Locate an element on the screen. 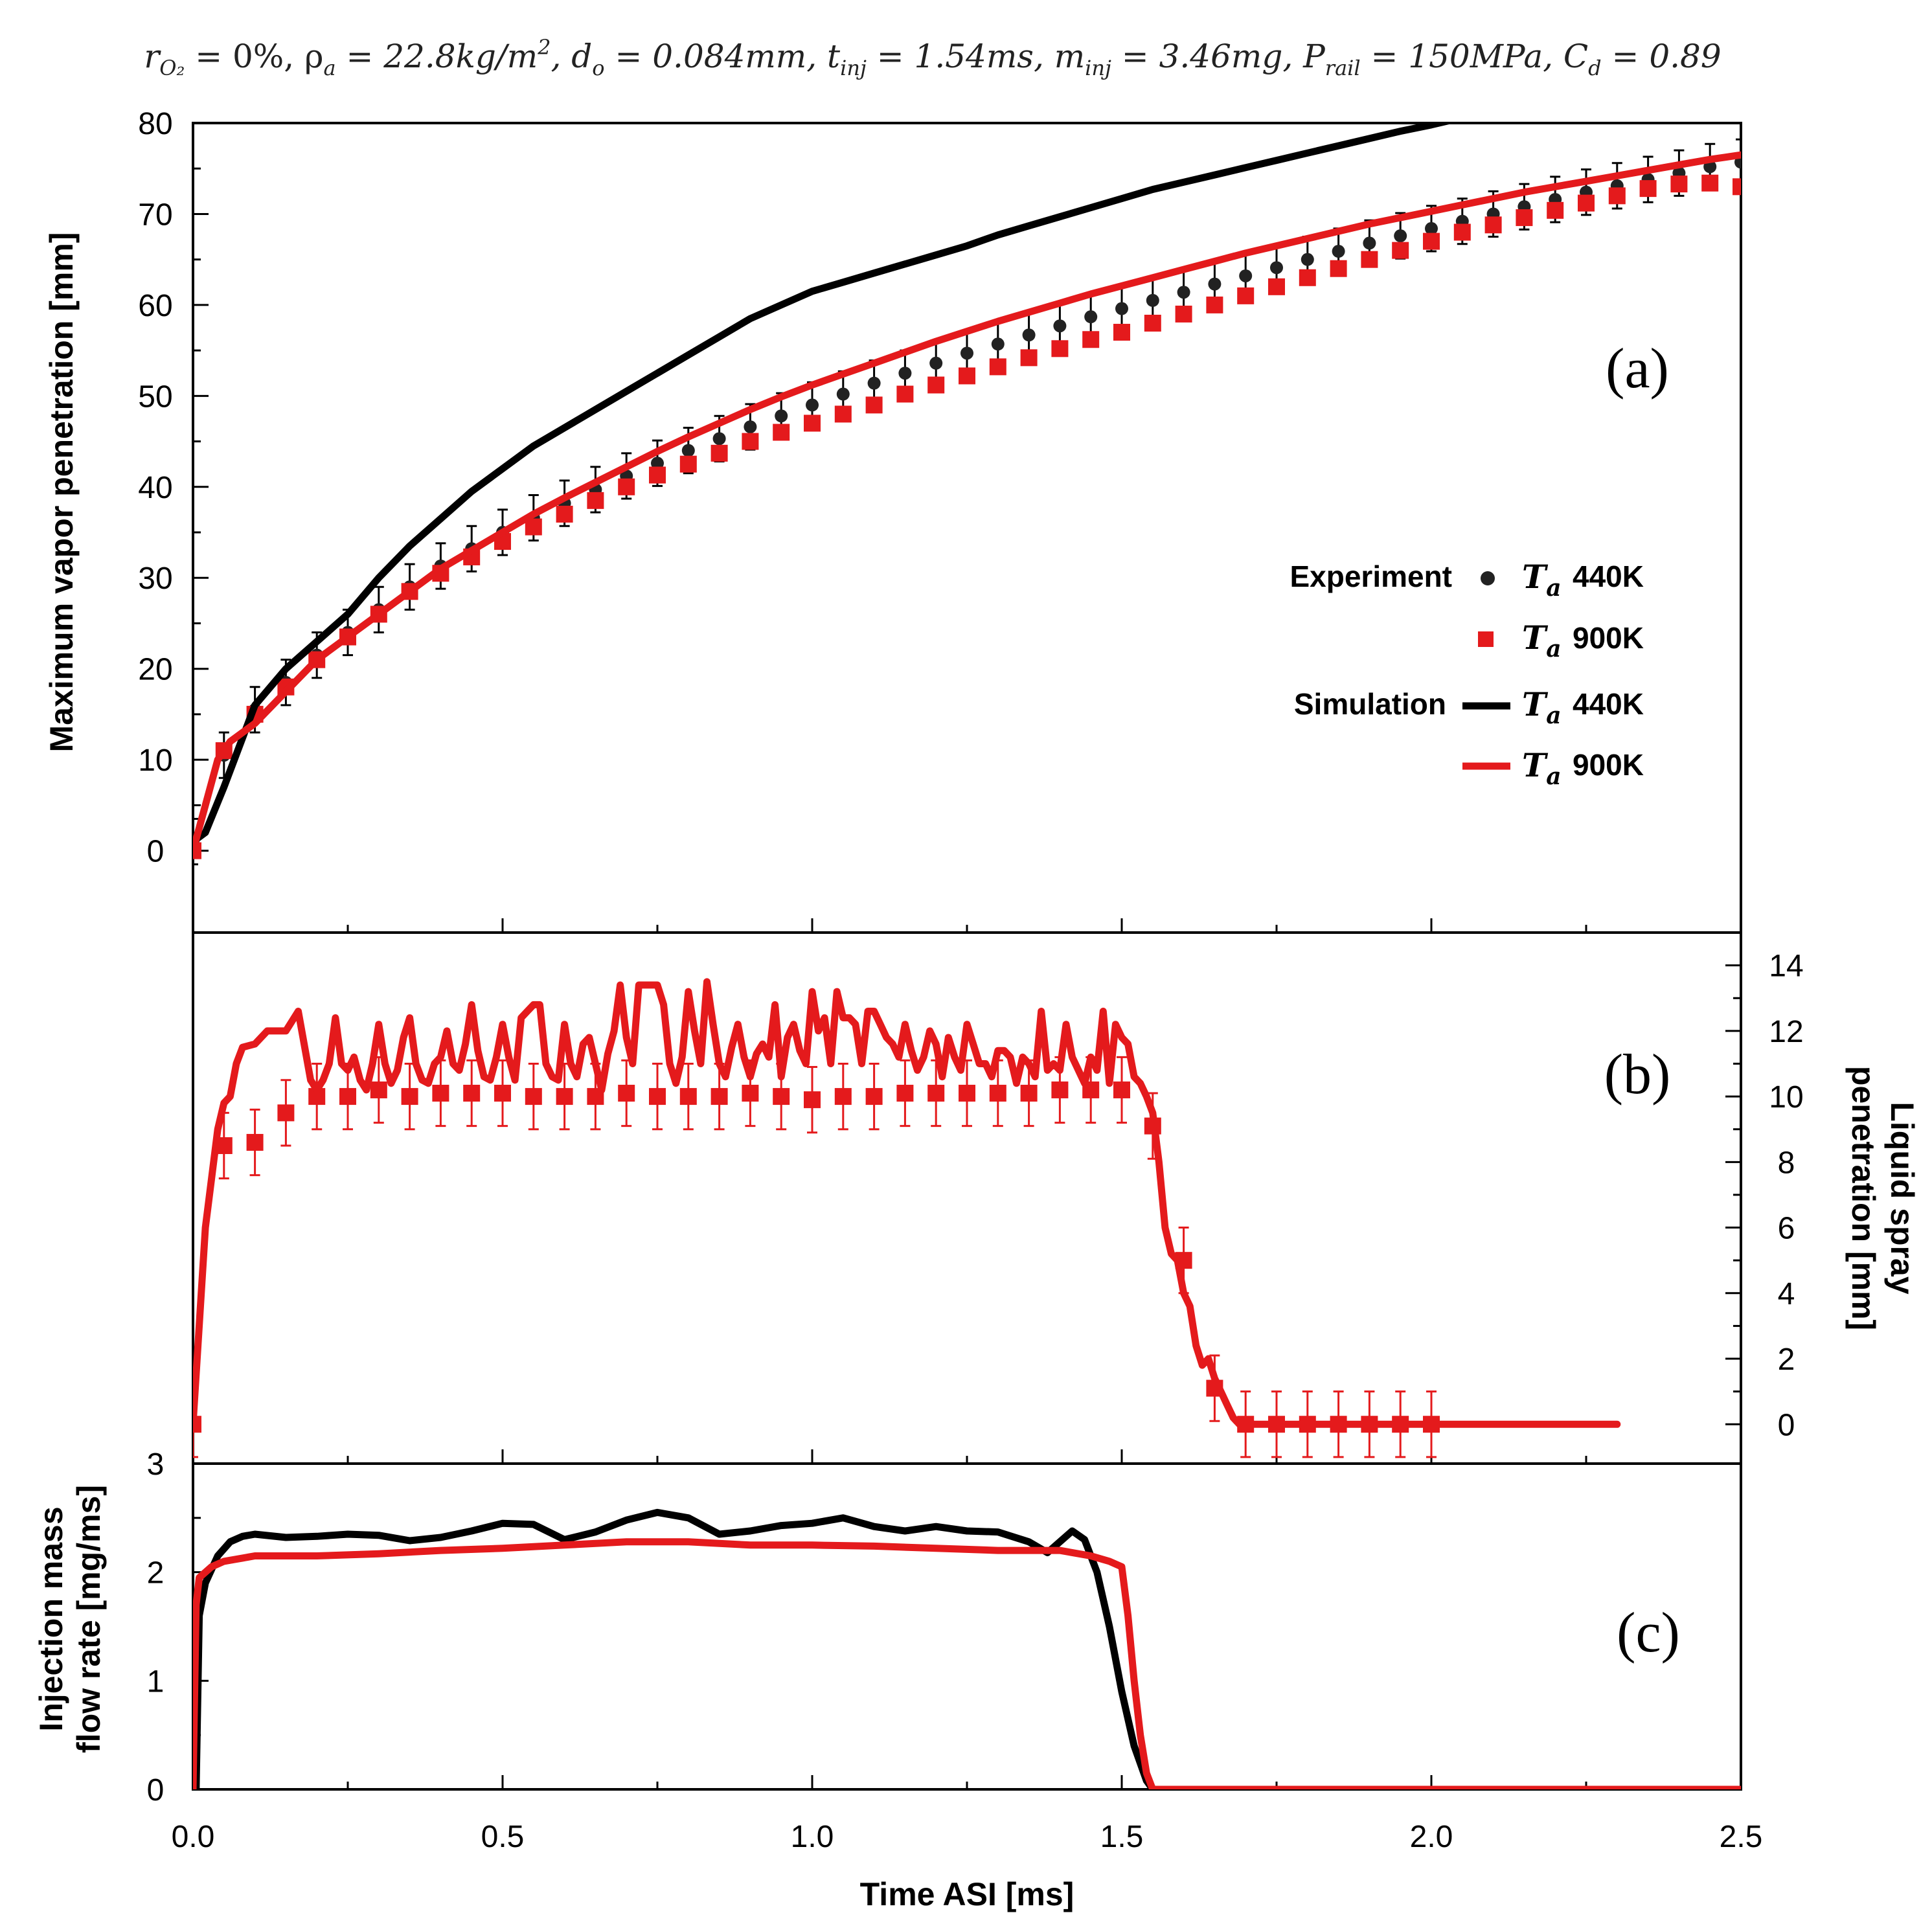 Image resolution: width=1932 pixels, height=1926 pixels. legend-label-exp-900: 900K is located at coordinates (1608, 638).